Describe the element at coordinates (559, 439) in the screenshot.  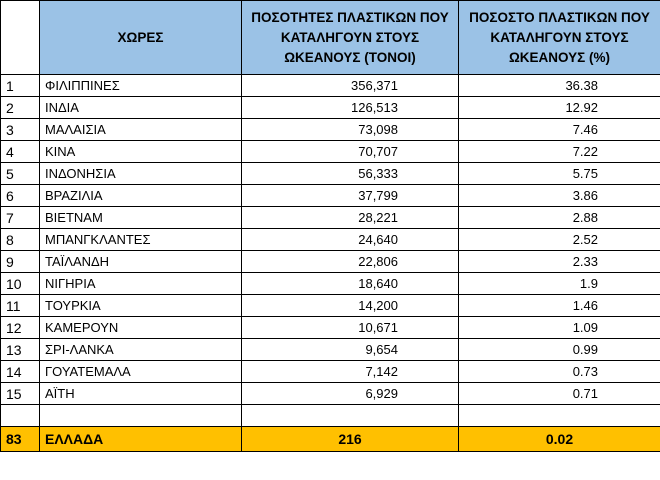
I see `pct-cell: 0.02` at that location.